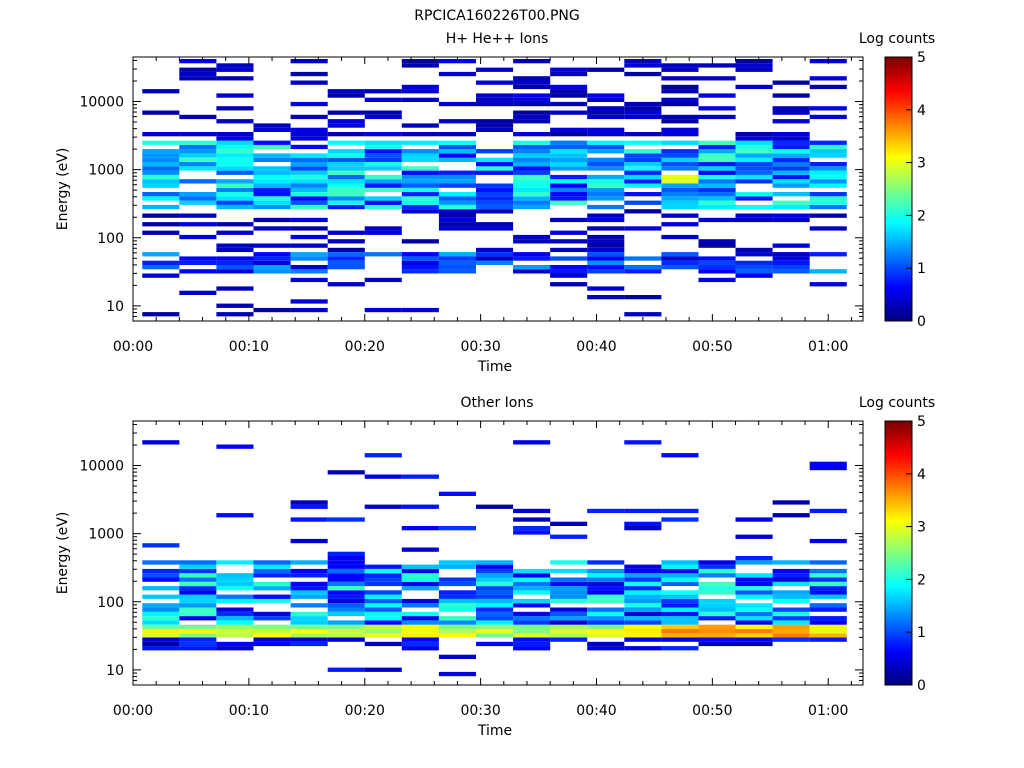  Describe the element at coordinates (496, 16) in the screenshot. I see `figure-title: RPCICA160226T00.PNG` at that location.